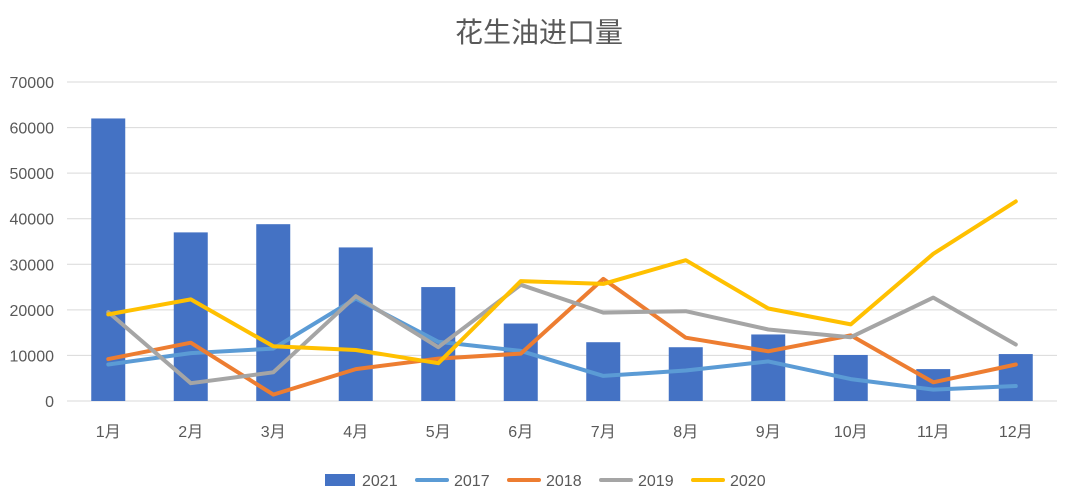 This screenshot has height=502, width=1080. What do you see at coordinates (603, 432) in the screenshot?
I see `x-tick-label: 7月` at bounding box center [603, 432].